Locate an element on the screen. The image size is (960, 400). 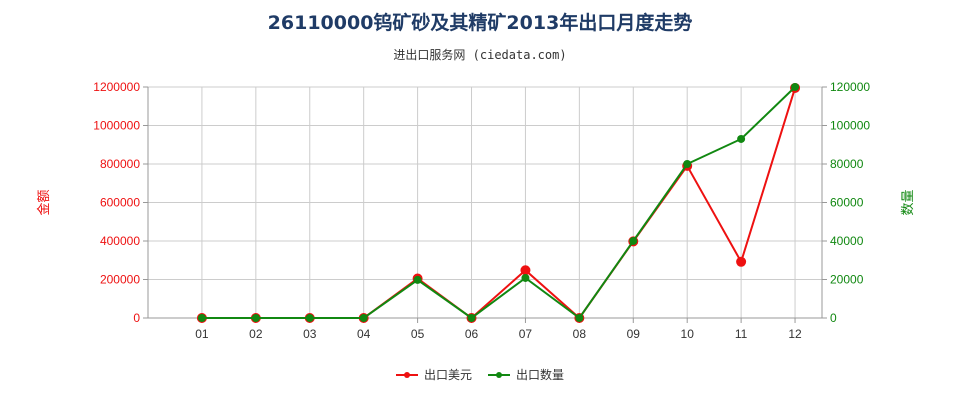
left-tick-label: 1000000 is located at coordinates (116, 126).